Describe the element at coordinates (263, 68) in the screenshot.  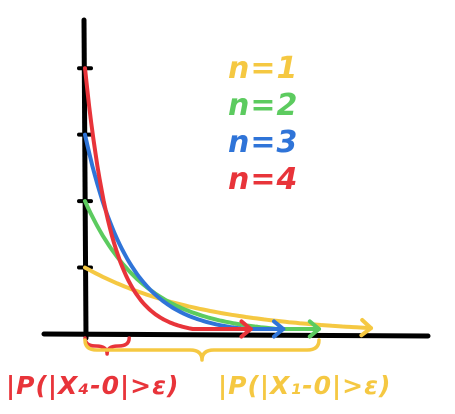
I see `legend-label-n-1: n=1` at that location.